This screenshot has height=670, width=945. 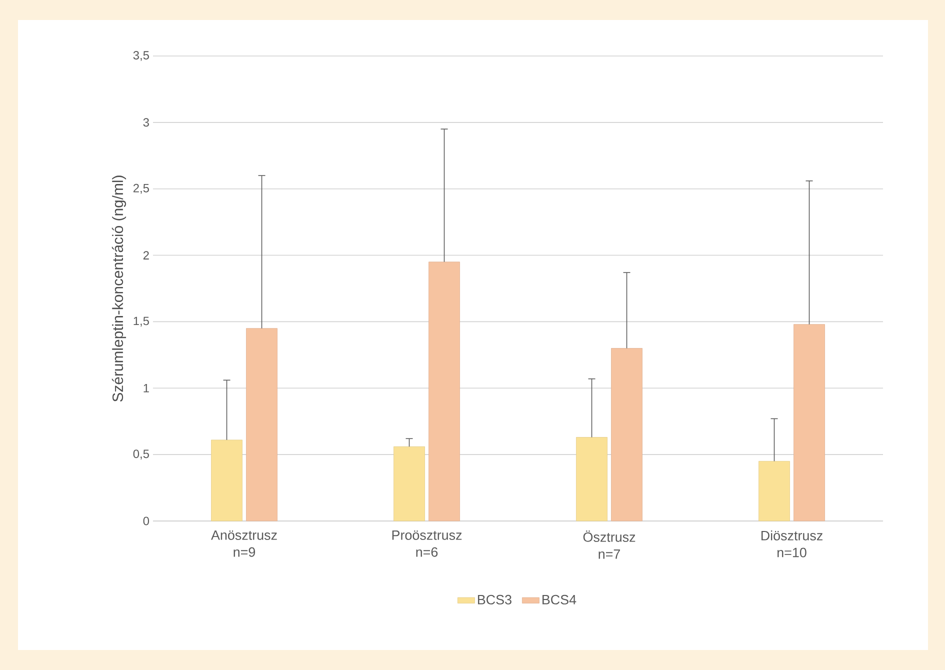 I want to click on y-tick-label: 1,5, so click(x=141, y=321).